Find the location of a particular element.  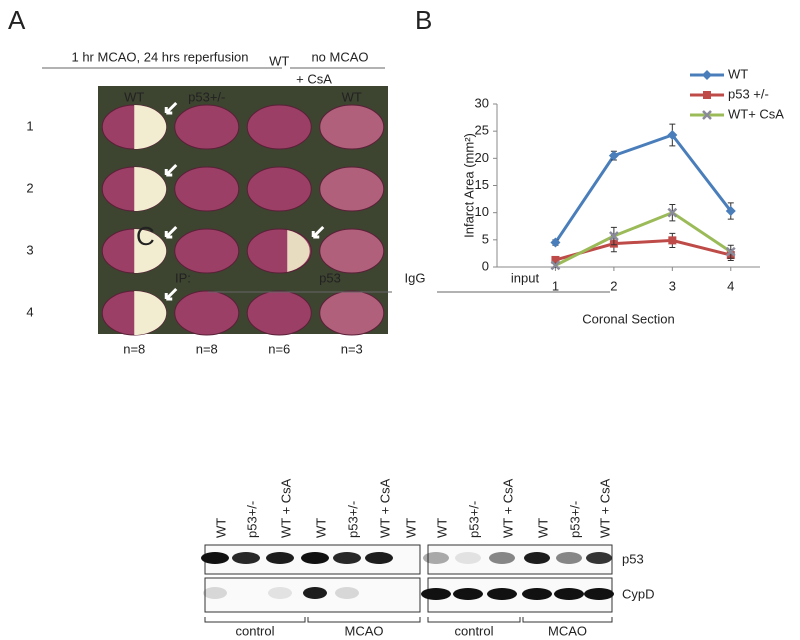

x-tick-label: 2 is located at coordinates (613, 285).